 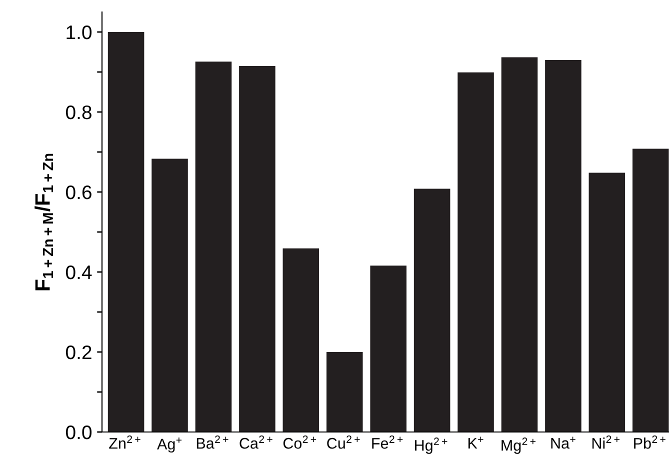 What do you see at coordinates (476, 442) in the screenshot?
I see `x-tick-label: K$^{+}$` at bounding box center [476, 442].